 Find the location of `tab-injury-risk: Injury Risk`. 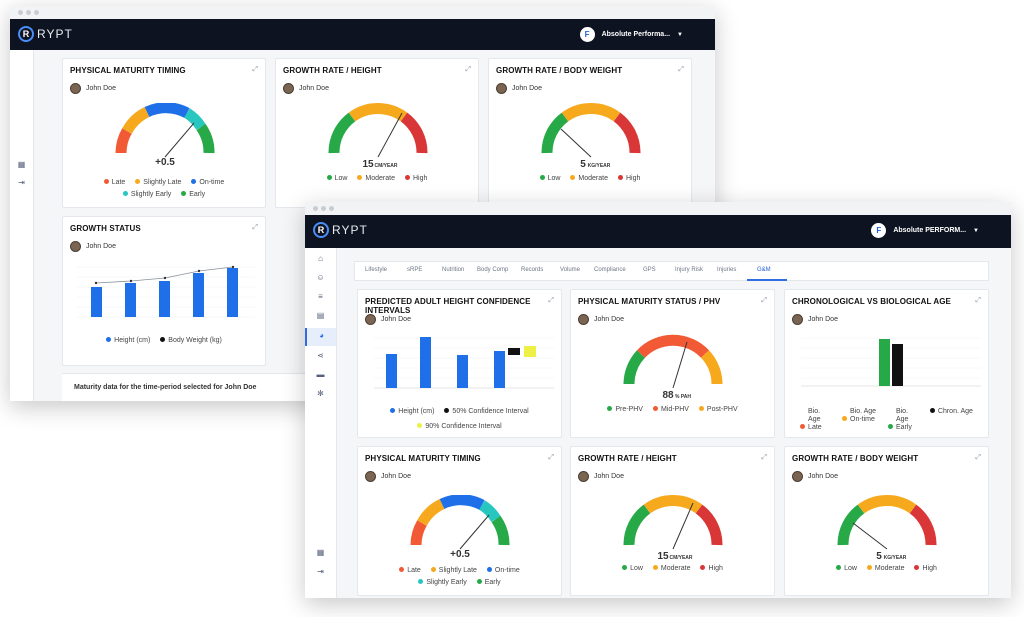

tab-injury-risk: Injury Risk is located at coordinates (689, 270).